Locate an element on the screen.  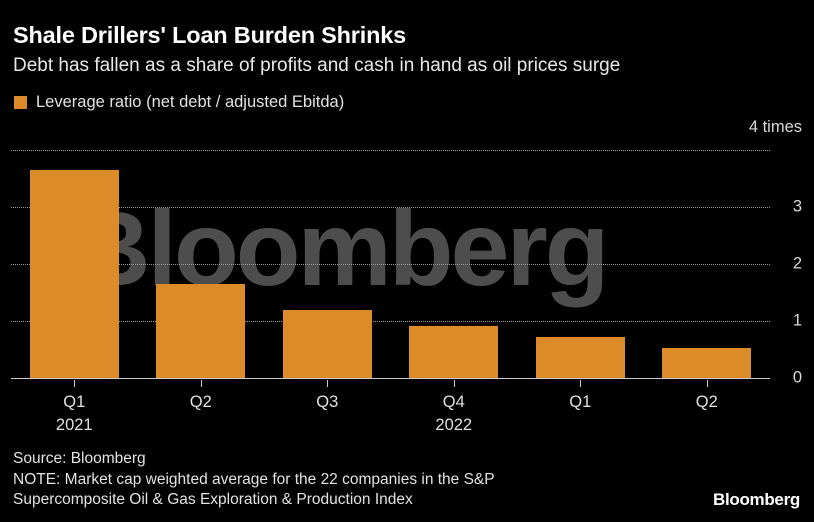
x-axis-year-3: 2022 is located at coordinates (454, 425).